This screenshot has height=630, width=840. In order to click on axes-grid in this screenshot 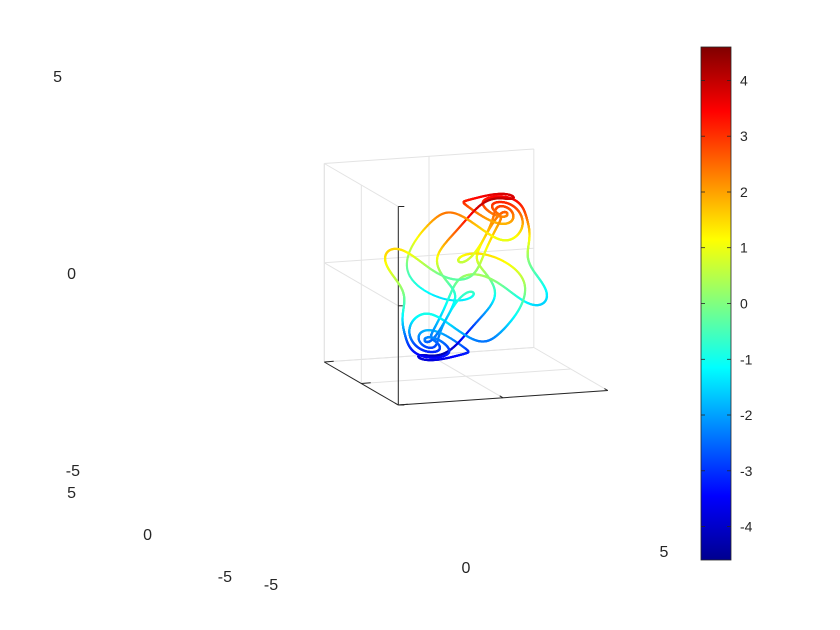, I will do `click(466, 277)`.